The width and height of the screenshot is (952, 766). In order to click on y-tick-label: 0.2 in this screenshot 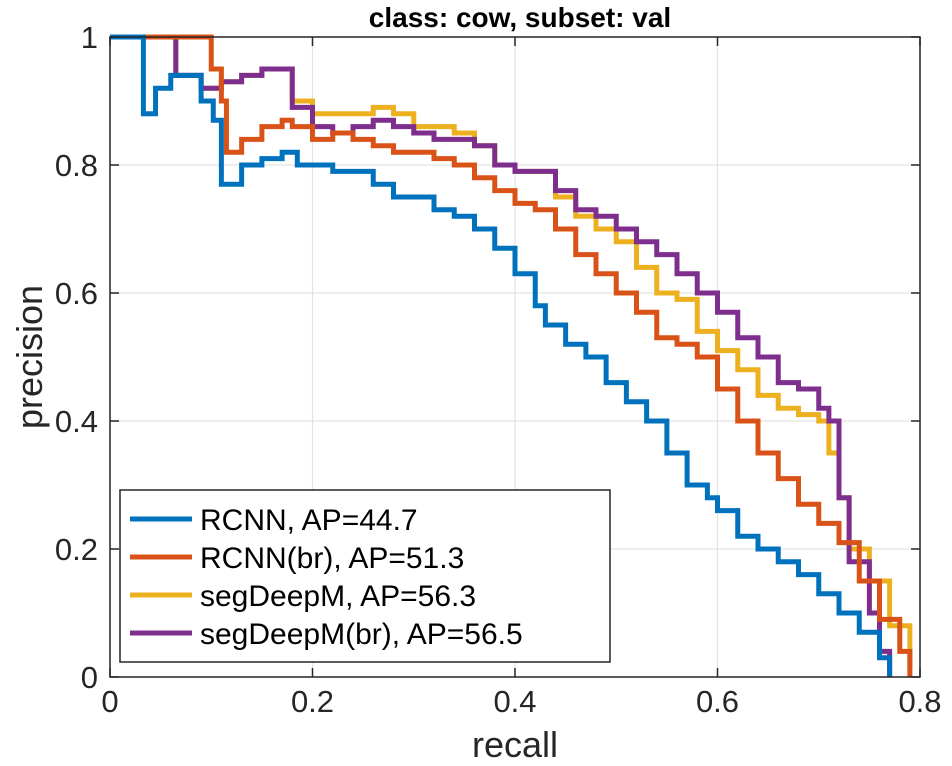, I will do `click(76, 549)`.